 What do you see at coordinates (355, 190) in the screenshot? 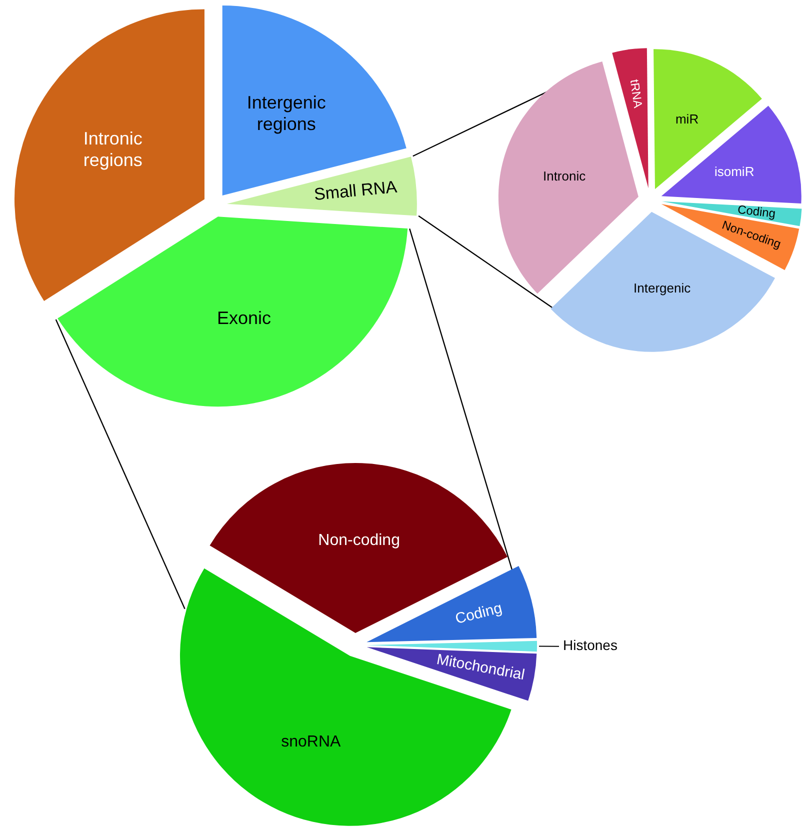
I see `slice-label: Small RNA` at bounding box center [355, 190].